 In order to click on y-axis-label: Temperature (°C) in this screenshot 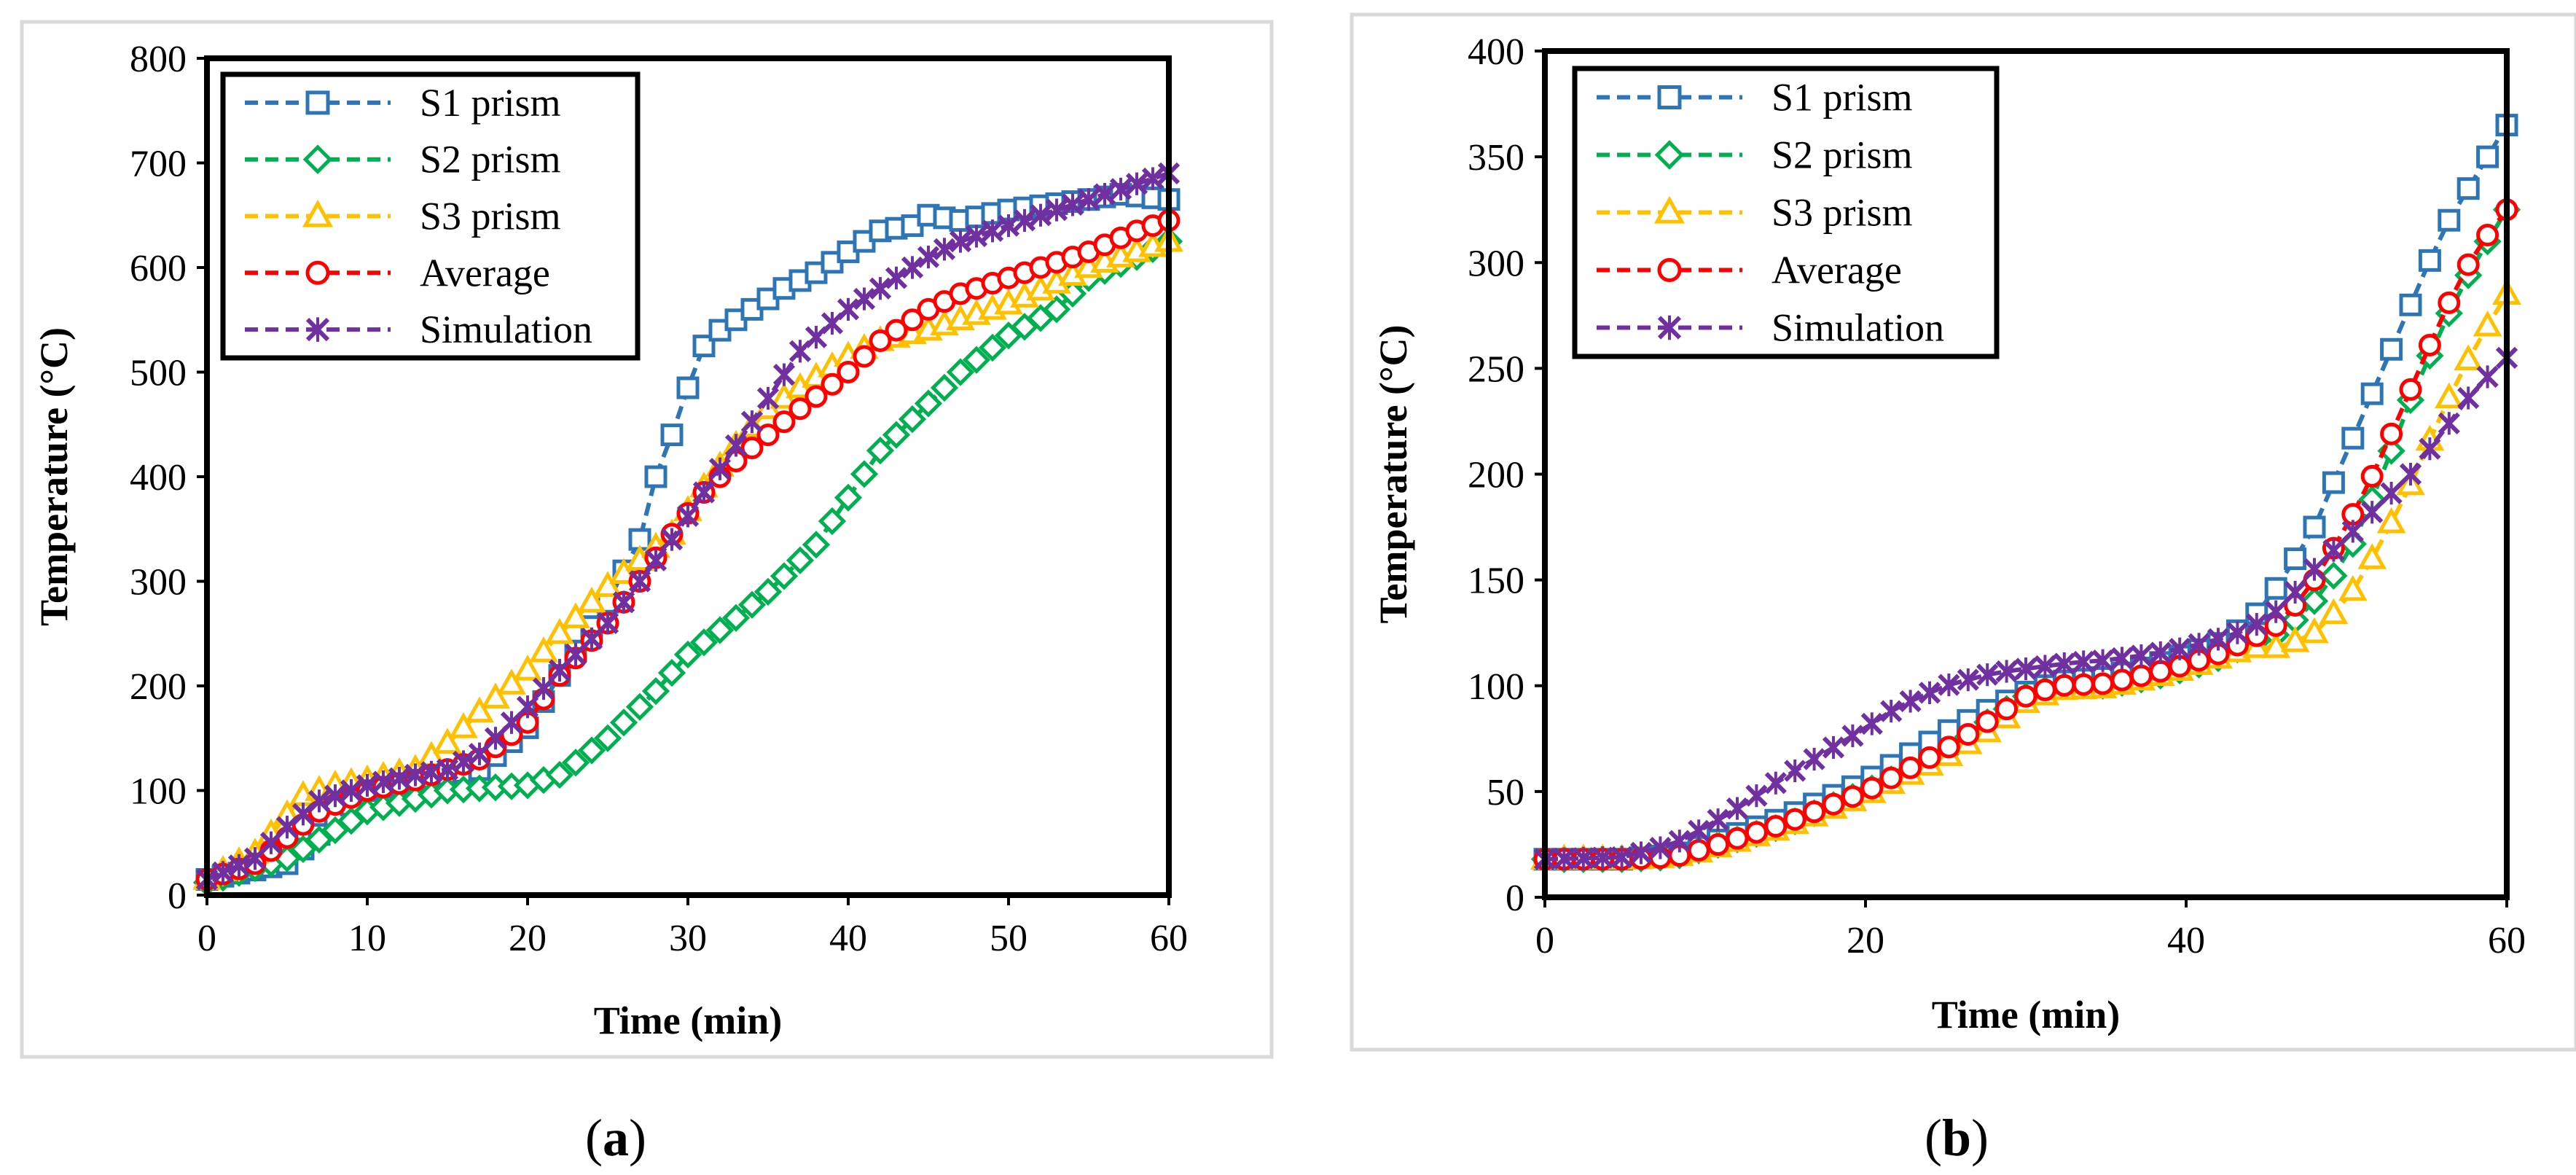, I will do `click(54, 476)`.